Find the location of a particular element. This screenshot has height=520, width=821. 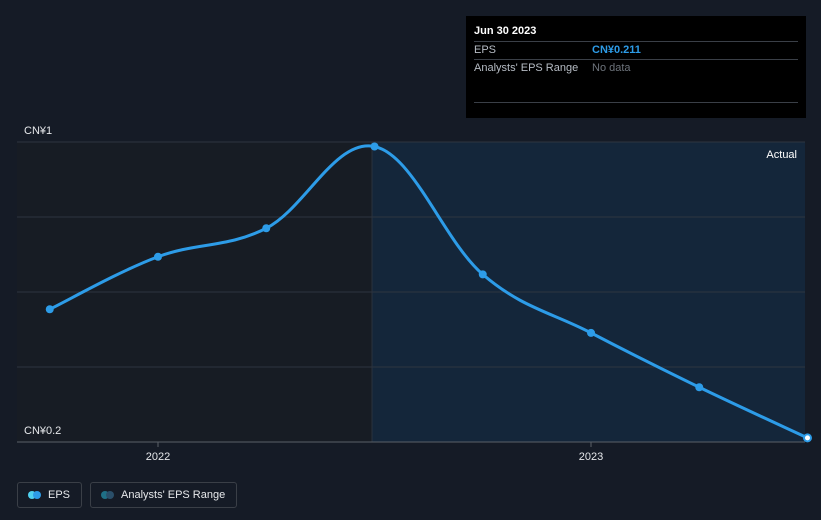

legend-analysts-range-label: Analysts' EPS Range is located at coordinates (173, 495).